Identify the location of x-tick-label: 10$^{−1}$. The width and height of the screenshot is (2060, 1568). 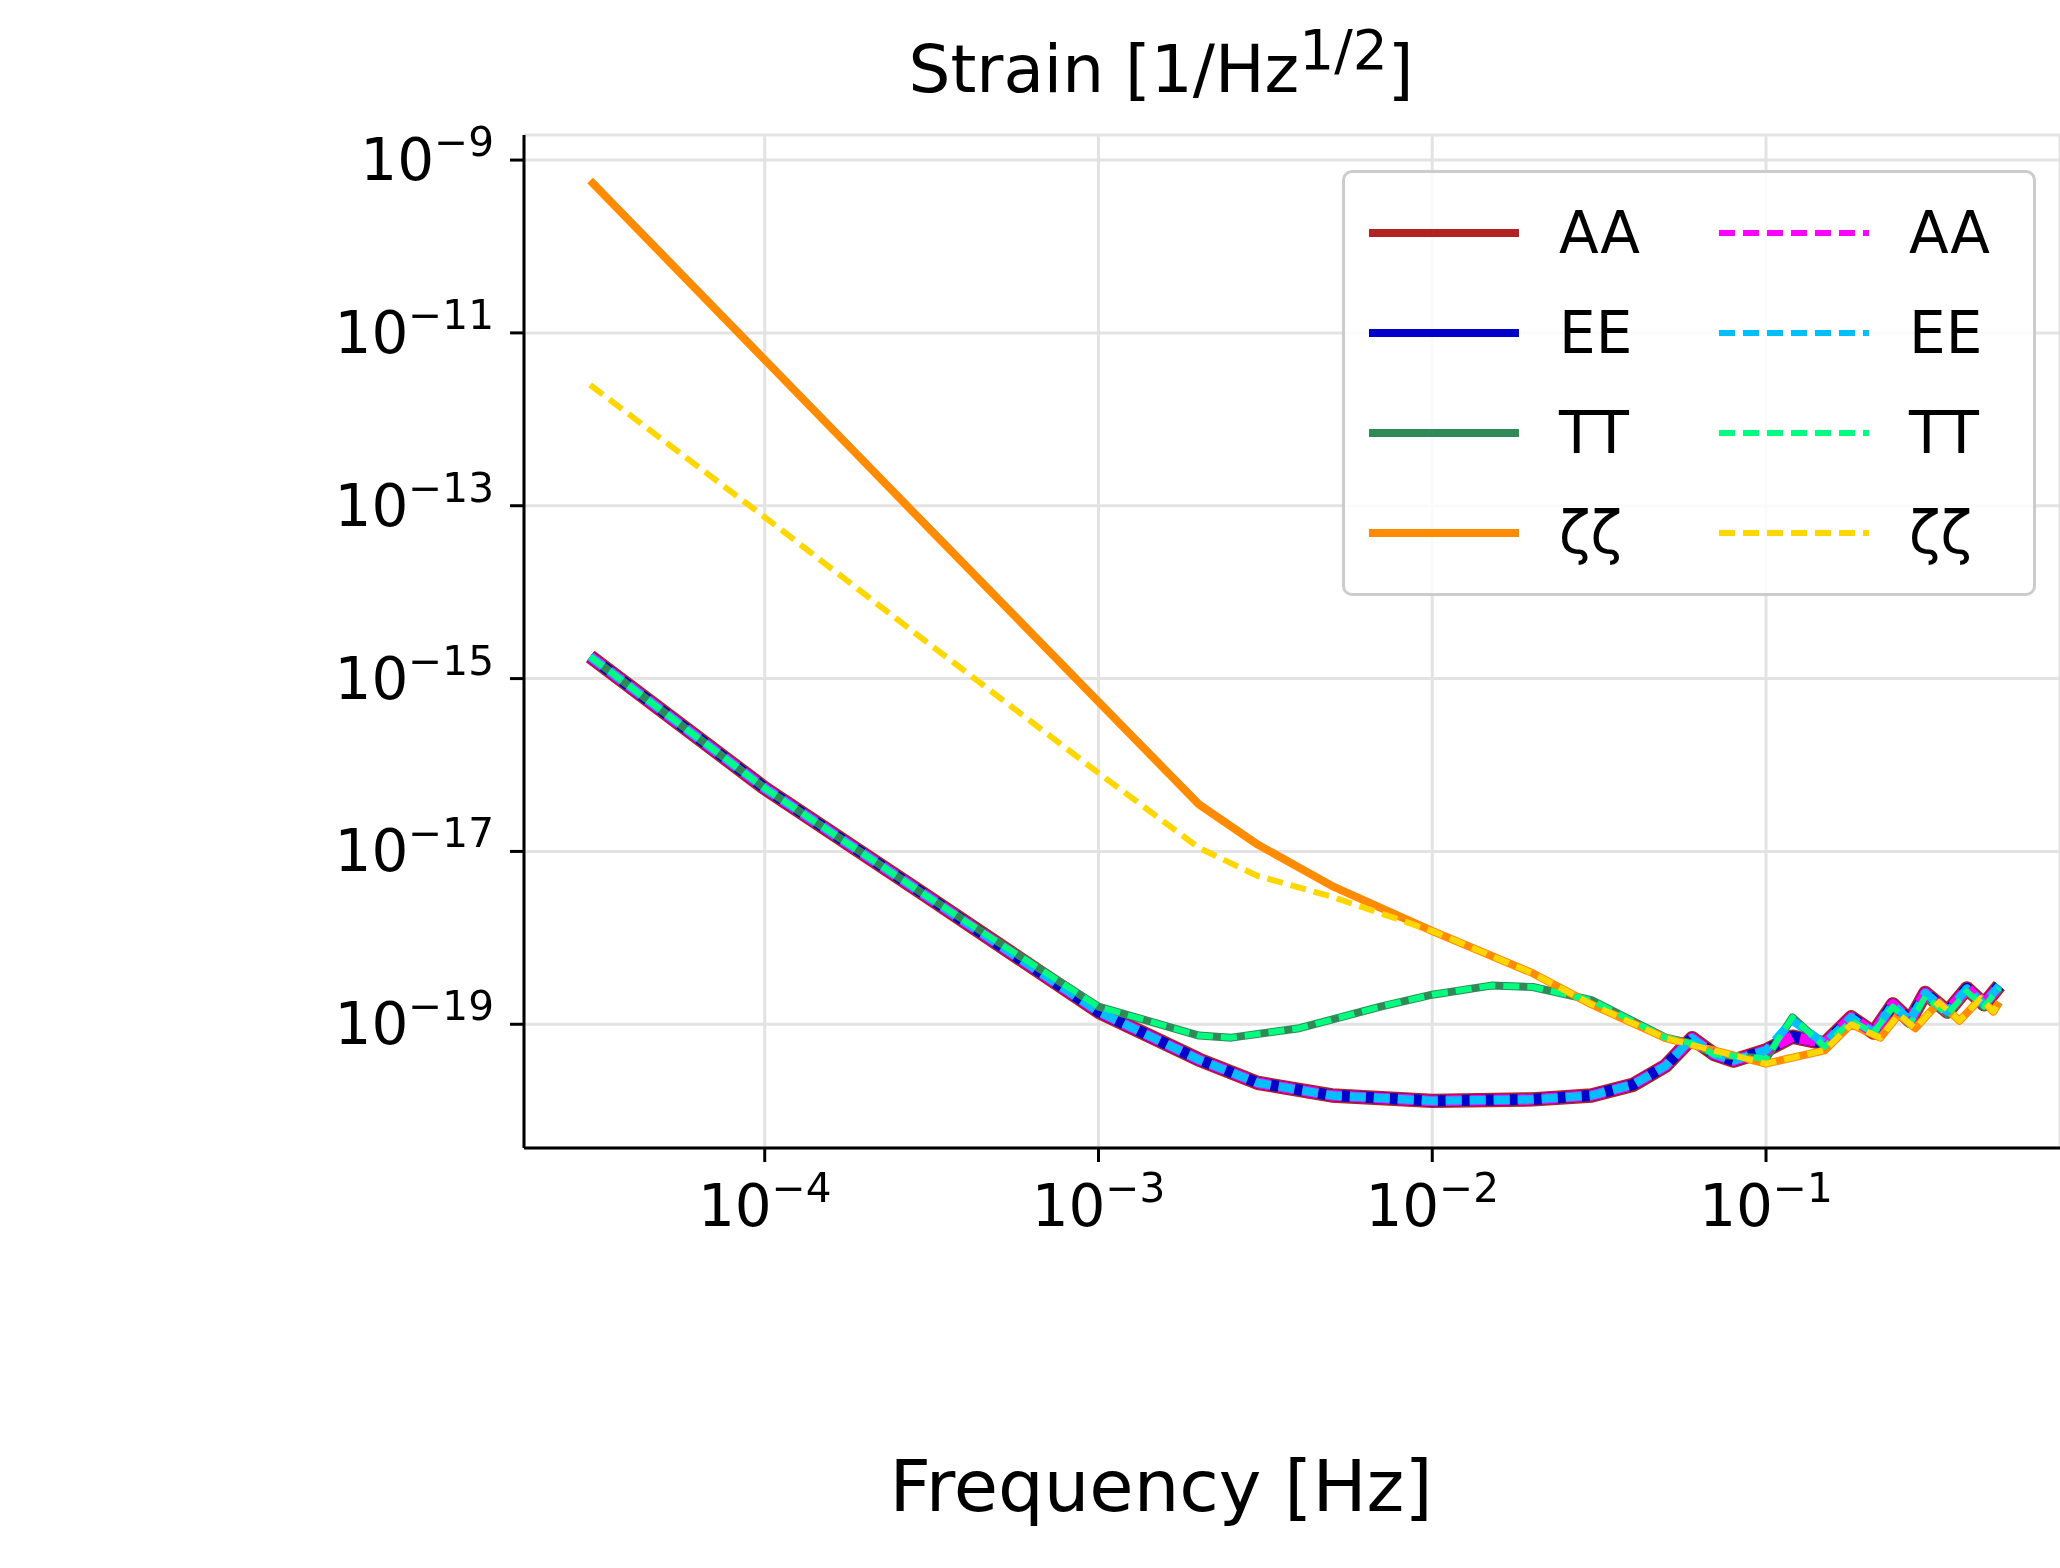
(1766, 1202).